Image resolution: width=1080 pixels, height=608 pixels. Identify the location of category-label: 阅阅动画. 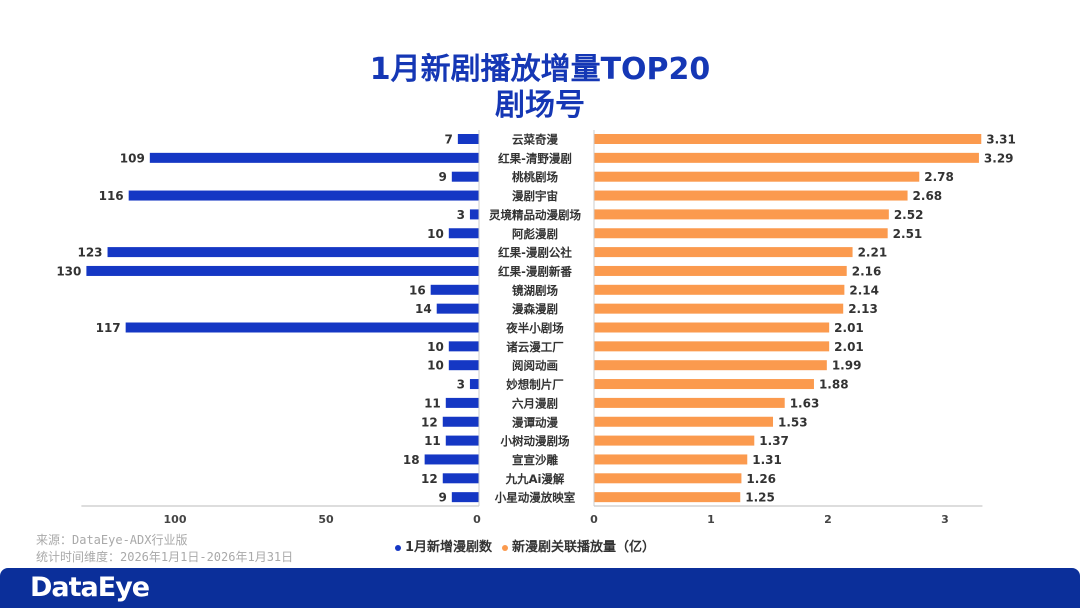
(535, 366).